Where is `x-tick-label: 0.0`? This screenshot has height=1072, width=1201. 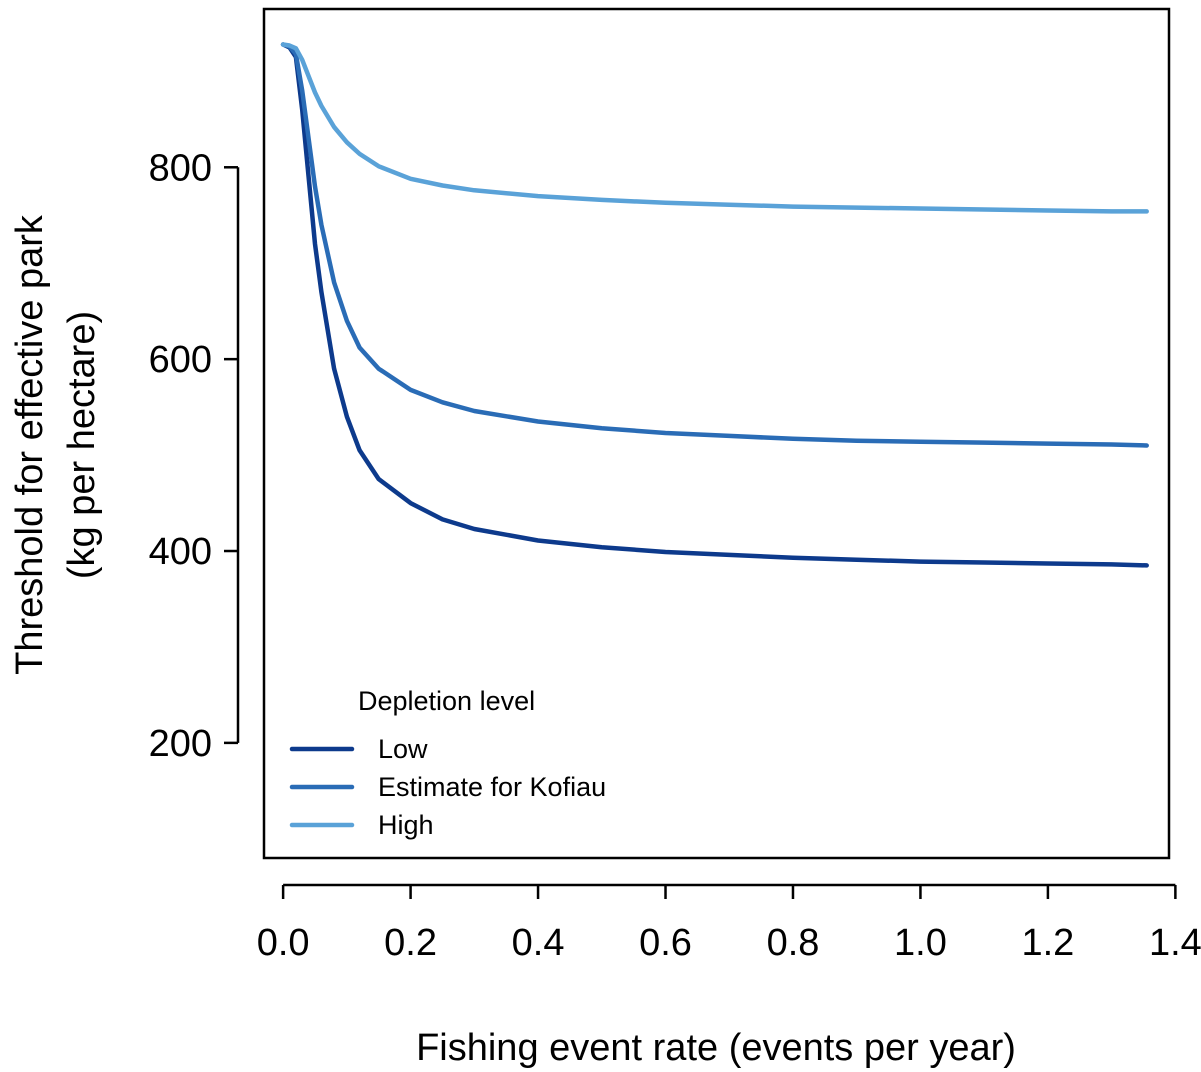 x-tick-label: 0.0 is located at coordinates (283, 943).